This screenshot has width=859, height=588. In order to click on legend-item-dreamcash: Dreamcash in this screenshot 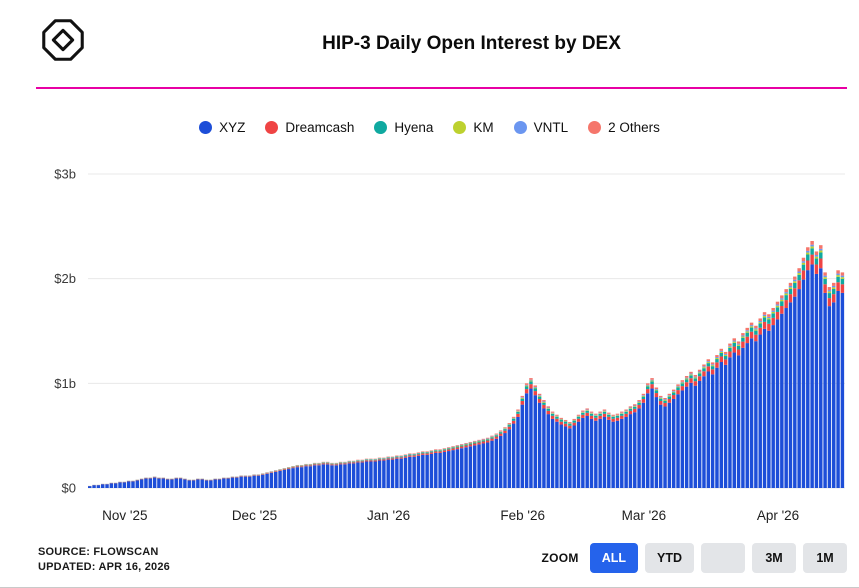, I will do `click(309, 127)`.